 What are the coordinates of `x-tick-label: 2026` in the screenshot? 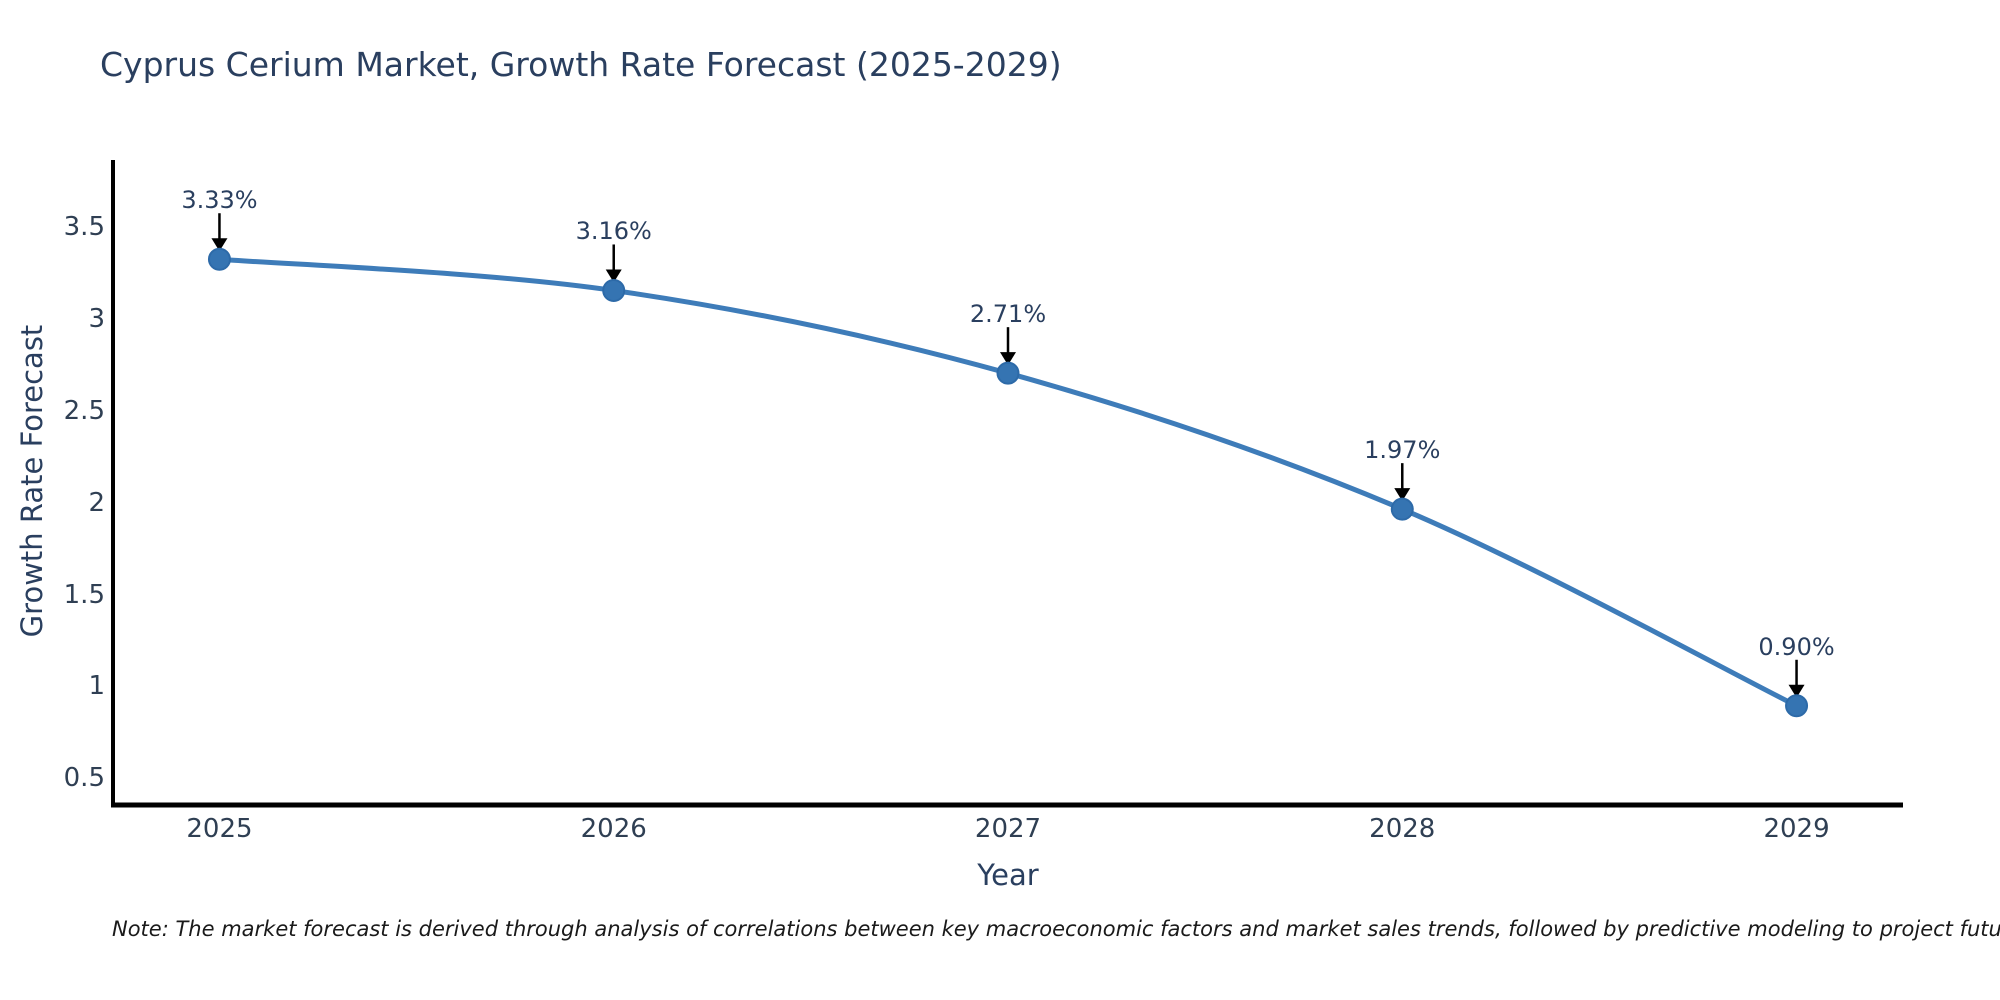 It's located at (613, 829).